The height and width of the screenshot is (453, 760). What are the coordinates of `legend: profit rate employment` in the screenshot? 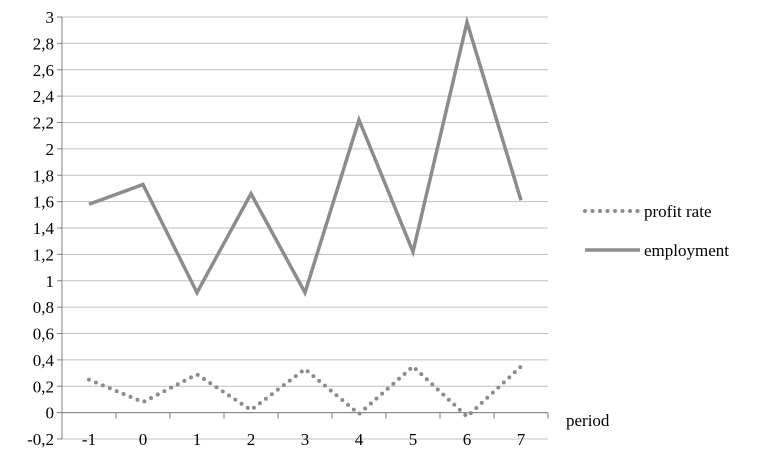 It's located at (656, 231).